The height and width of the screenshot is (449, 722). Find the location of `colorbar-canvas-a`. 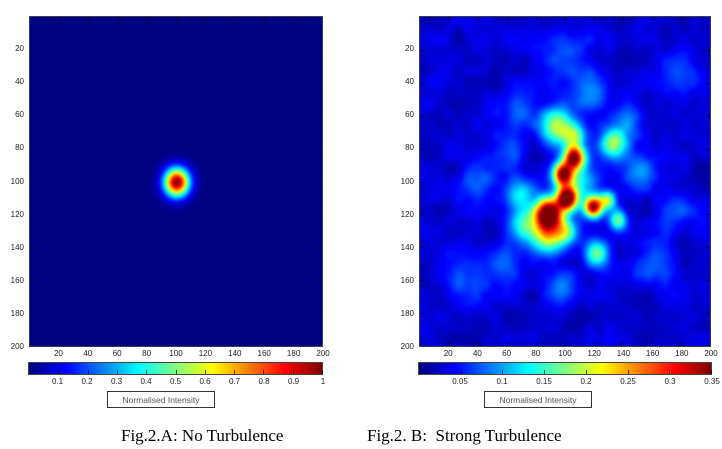

colorbar-canvas-a is located at coordinates (175, 368).